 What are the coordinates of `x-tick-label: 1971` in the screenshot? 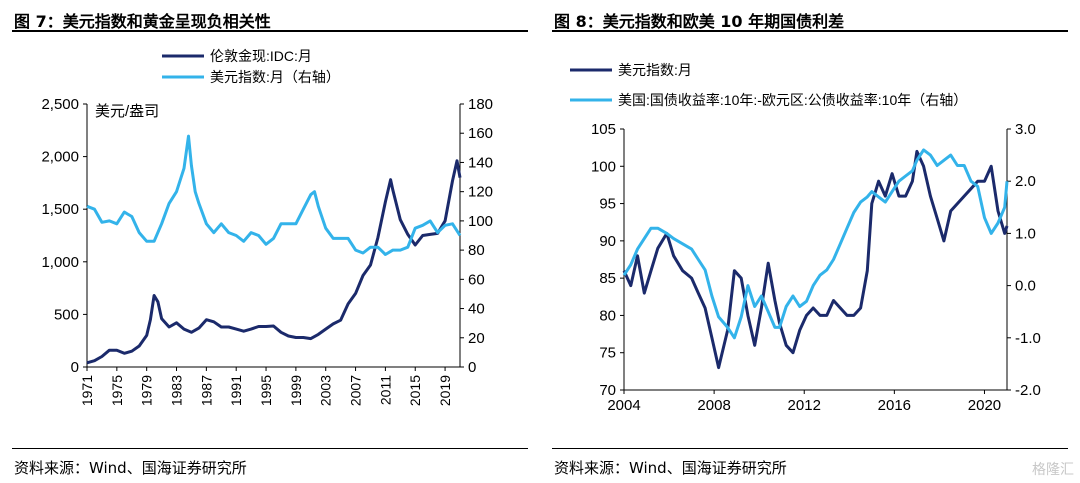 It's located at (87, 390).